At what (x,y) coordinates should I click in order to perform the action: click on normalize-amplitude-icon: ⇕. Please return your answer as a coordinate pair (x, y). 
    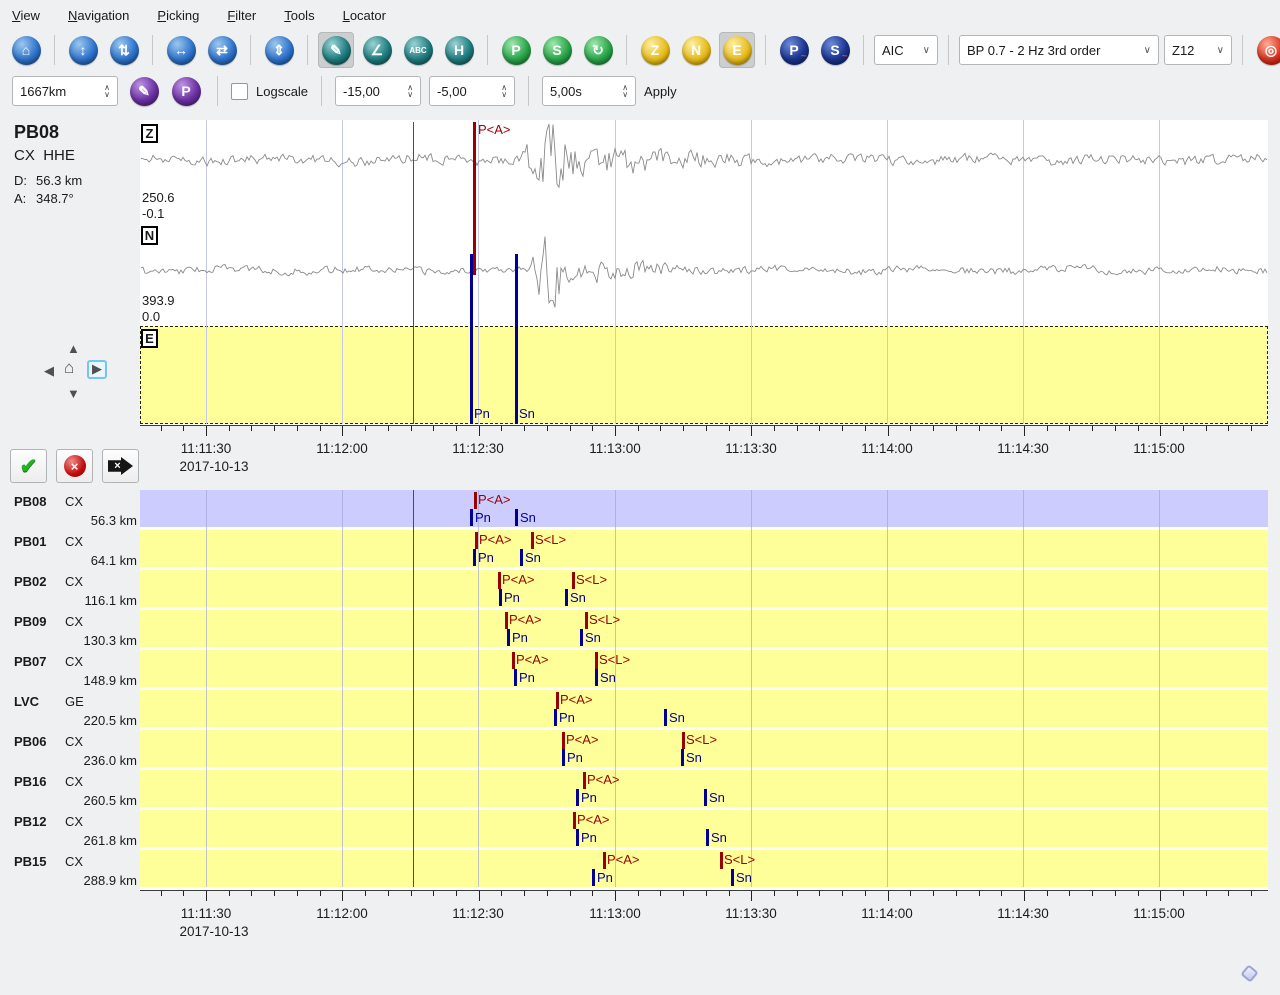
    Looking at the image, I should click on (279, 50).